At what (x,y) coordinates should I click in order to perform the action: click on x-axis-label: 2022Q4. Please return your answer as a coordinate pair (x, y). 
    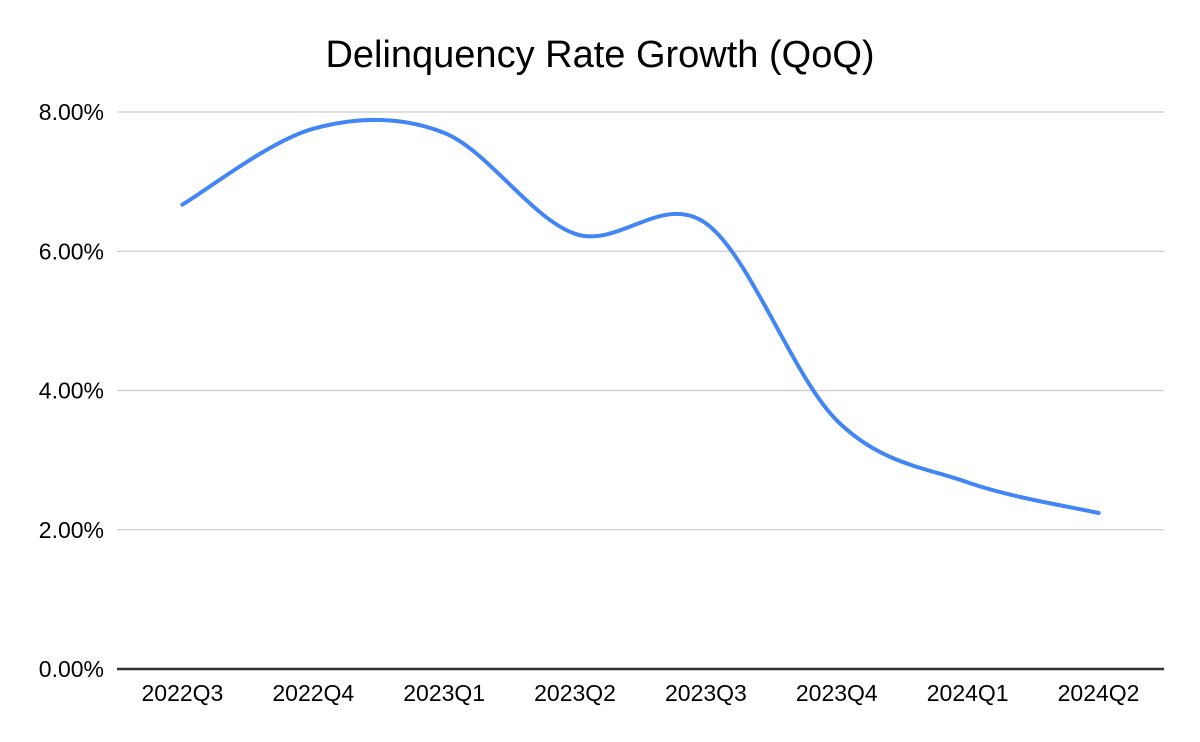
    Looking at the image, I should click on (313, 693).